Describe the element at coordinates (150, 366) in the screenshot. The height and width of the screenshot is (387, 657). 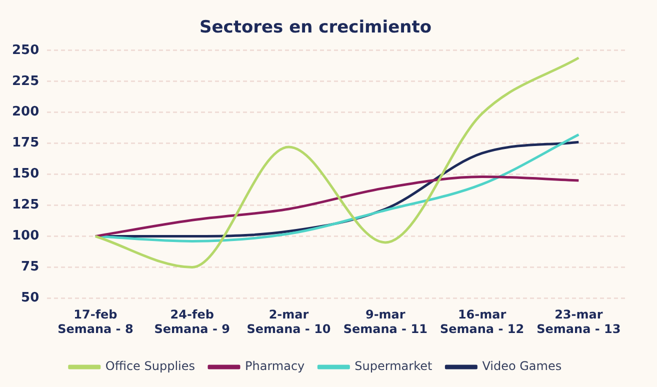
I see `legend-label: Office Supplies` at that location.